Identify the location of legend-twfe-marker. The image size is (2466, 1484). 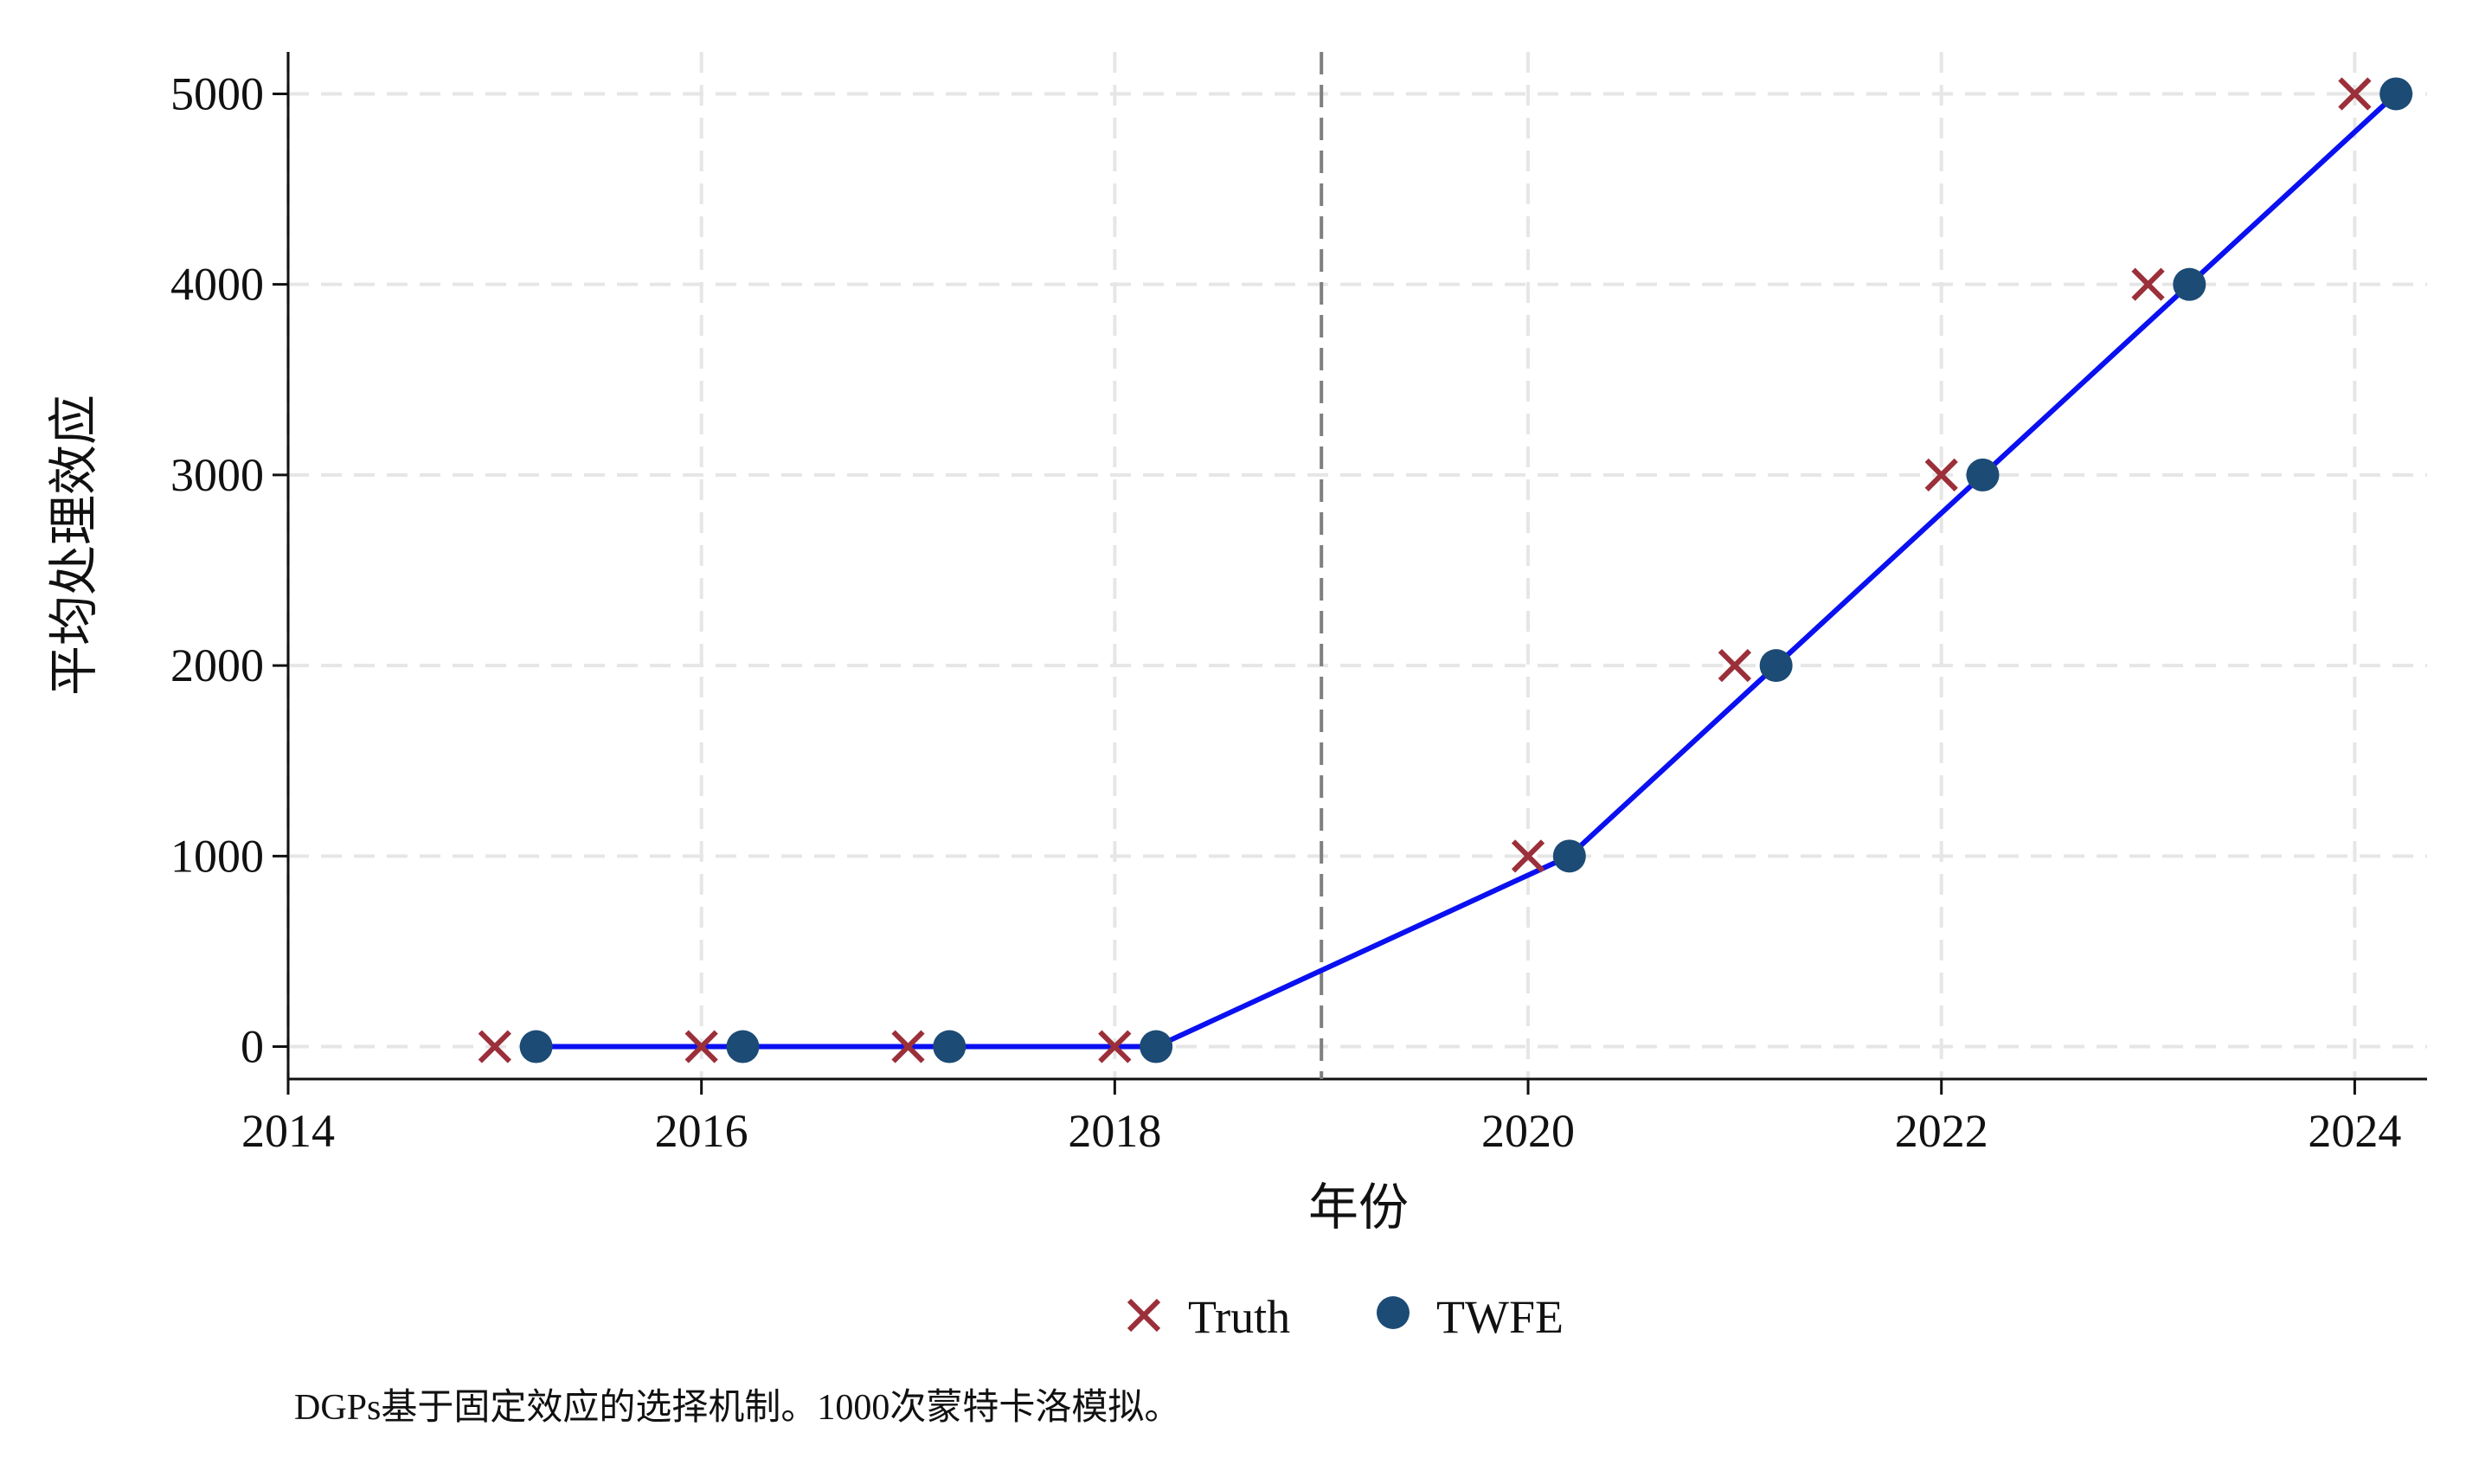
(1393, 1312).